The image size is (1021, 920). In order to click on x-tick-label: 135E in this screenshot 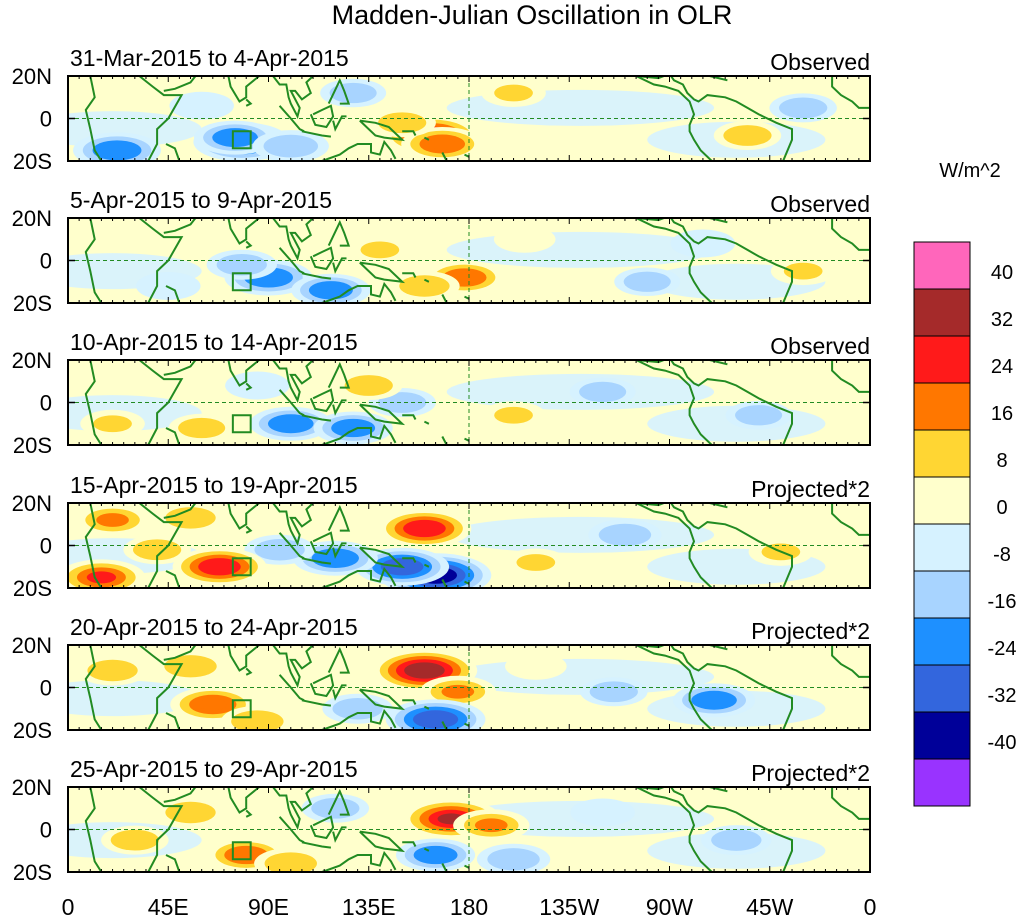, I will do `click(369, 907)`.